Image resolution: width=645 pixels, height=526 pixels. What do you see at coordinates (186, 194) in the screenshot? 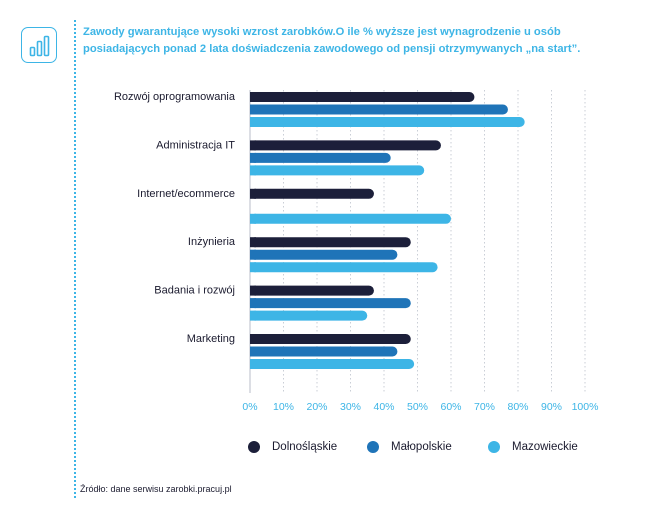
I see `category-label: Internet/ecommerce` at bounding box center [186, 194].